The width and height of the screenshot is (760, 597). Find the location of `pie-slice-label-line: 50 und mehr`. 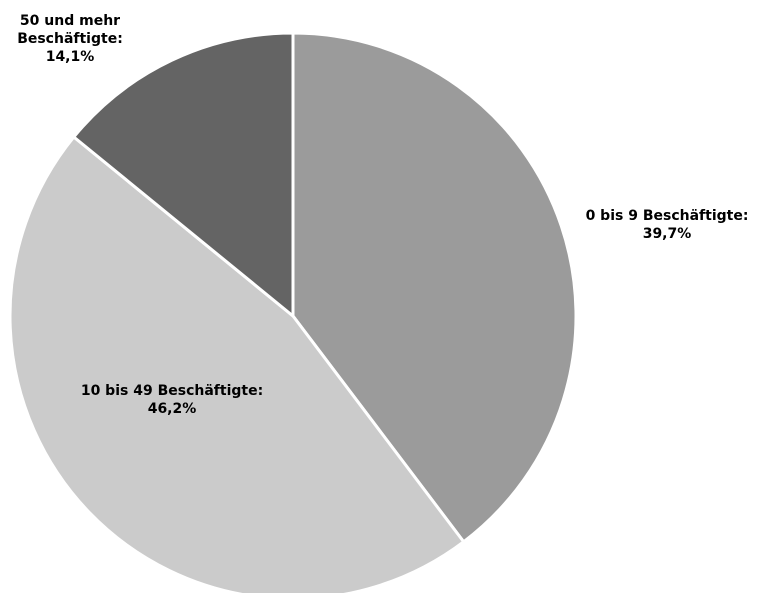

pie-slice-label-line: 50 und mehr is located at coordinates (70, 21).